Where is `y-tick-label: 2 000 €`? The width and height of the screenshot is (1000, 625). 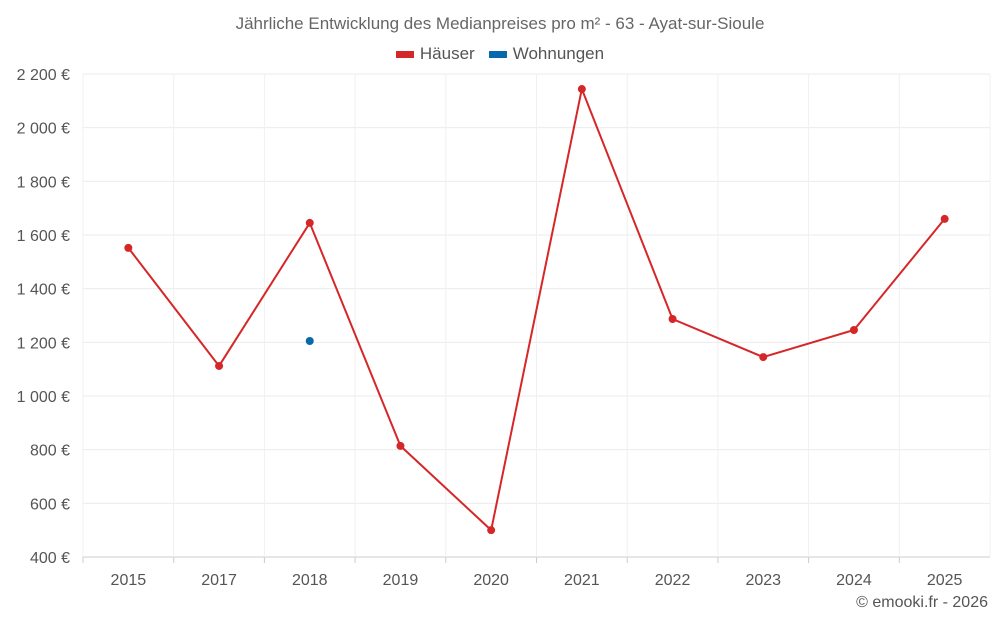 y-tick-label: 2 000 € is located at coordinates (43, 129).